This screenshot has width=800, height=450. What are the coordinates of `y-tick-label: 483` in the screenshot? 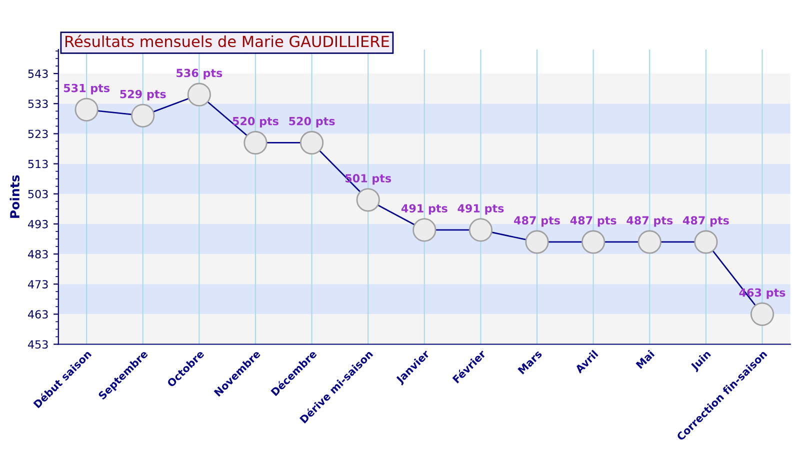 It's located at (38, 254).